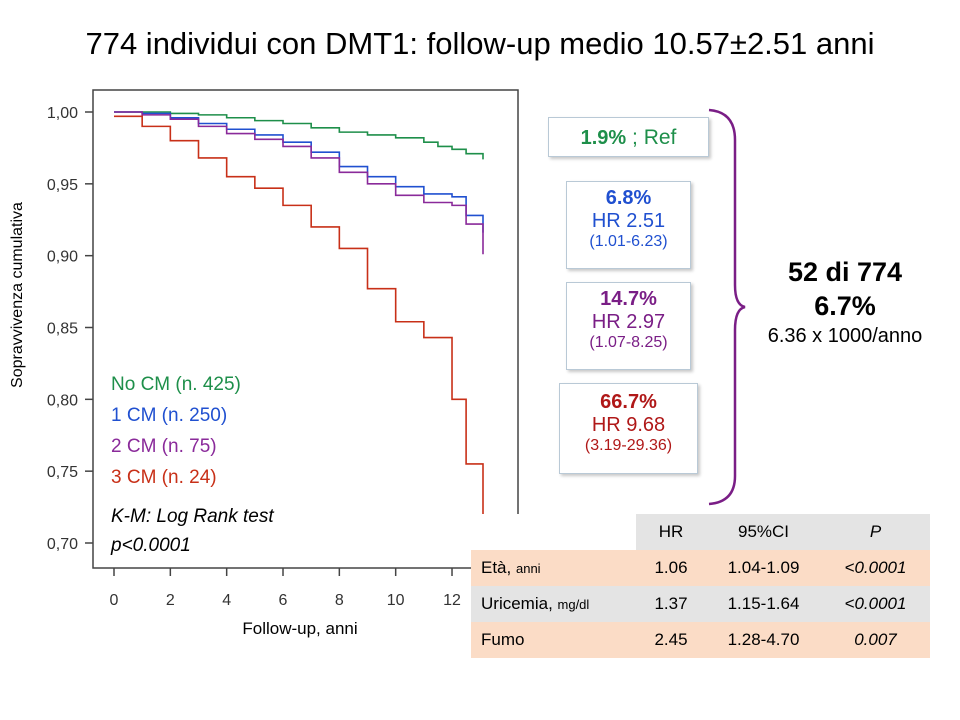 The width and height of the screenshot is (960, 720). What do you see at coordinates (114, 600) in the screenshot?
I see `x-tick-label: 0` at bounding box center [114, 600].